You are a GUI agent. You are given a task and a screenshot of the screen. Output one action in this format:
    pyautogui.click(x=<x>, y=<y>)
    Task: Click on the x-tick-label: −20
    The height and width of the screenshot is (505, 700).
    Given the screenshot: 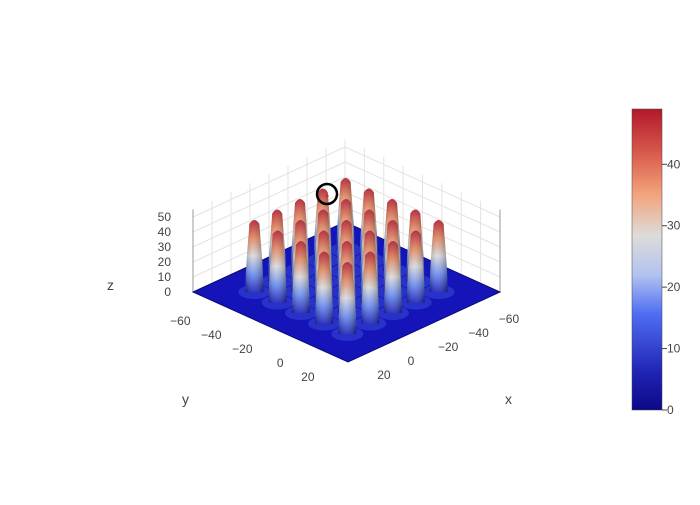 What is the action you would take?
    pyautogui.click(x=448, y=347)
    